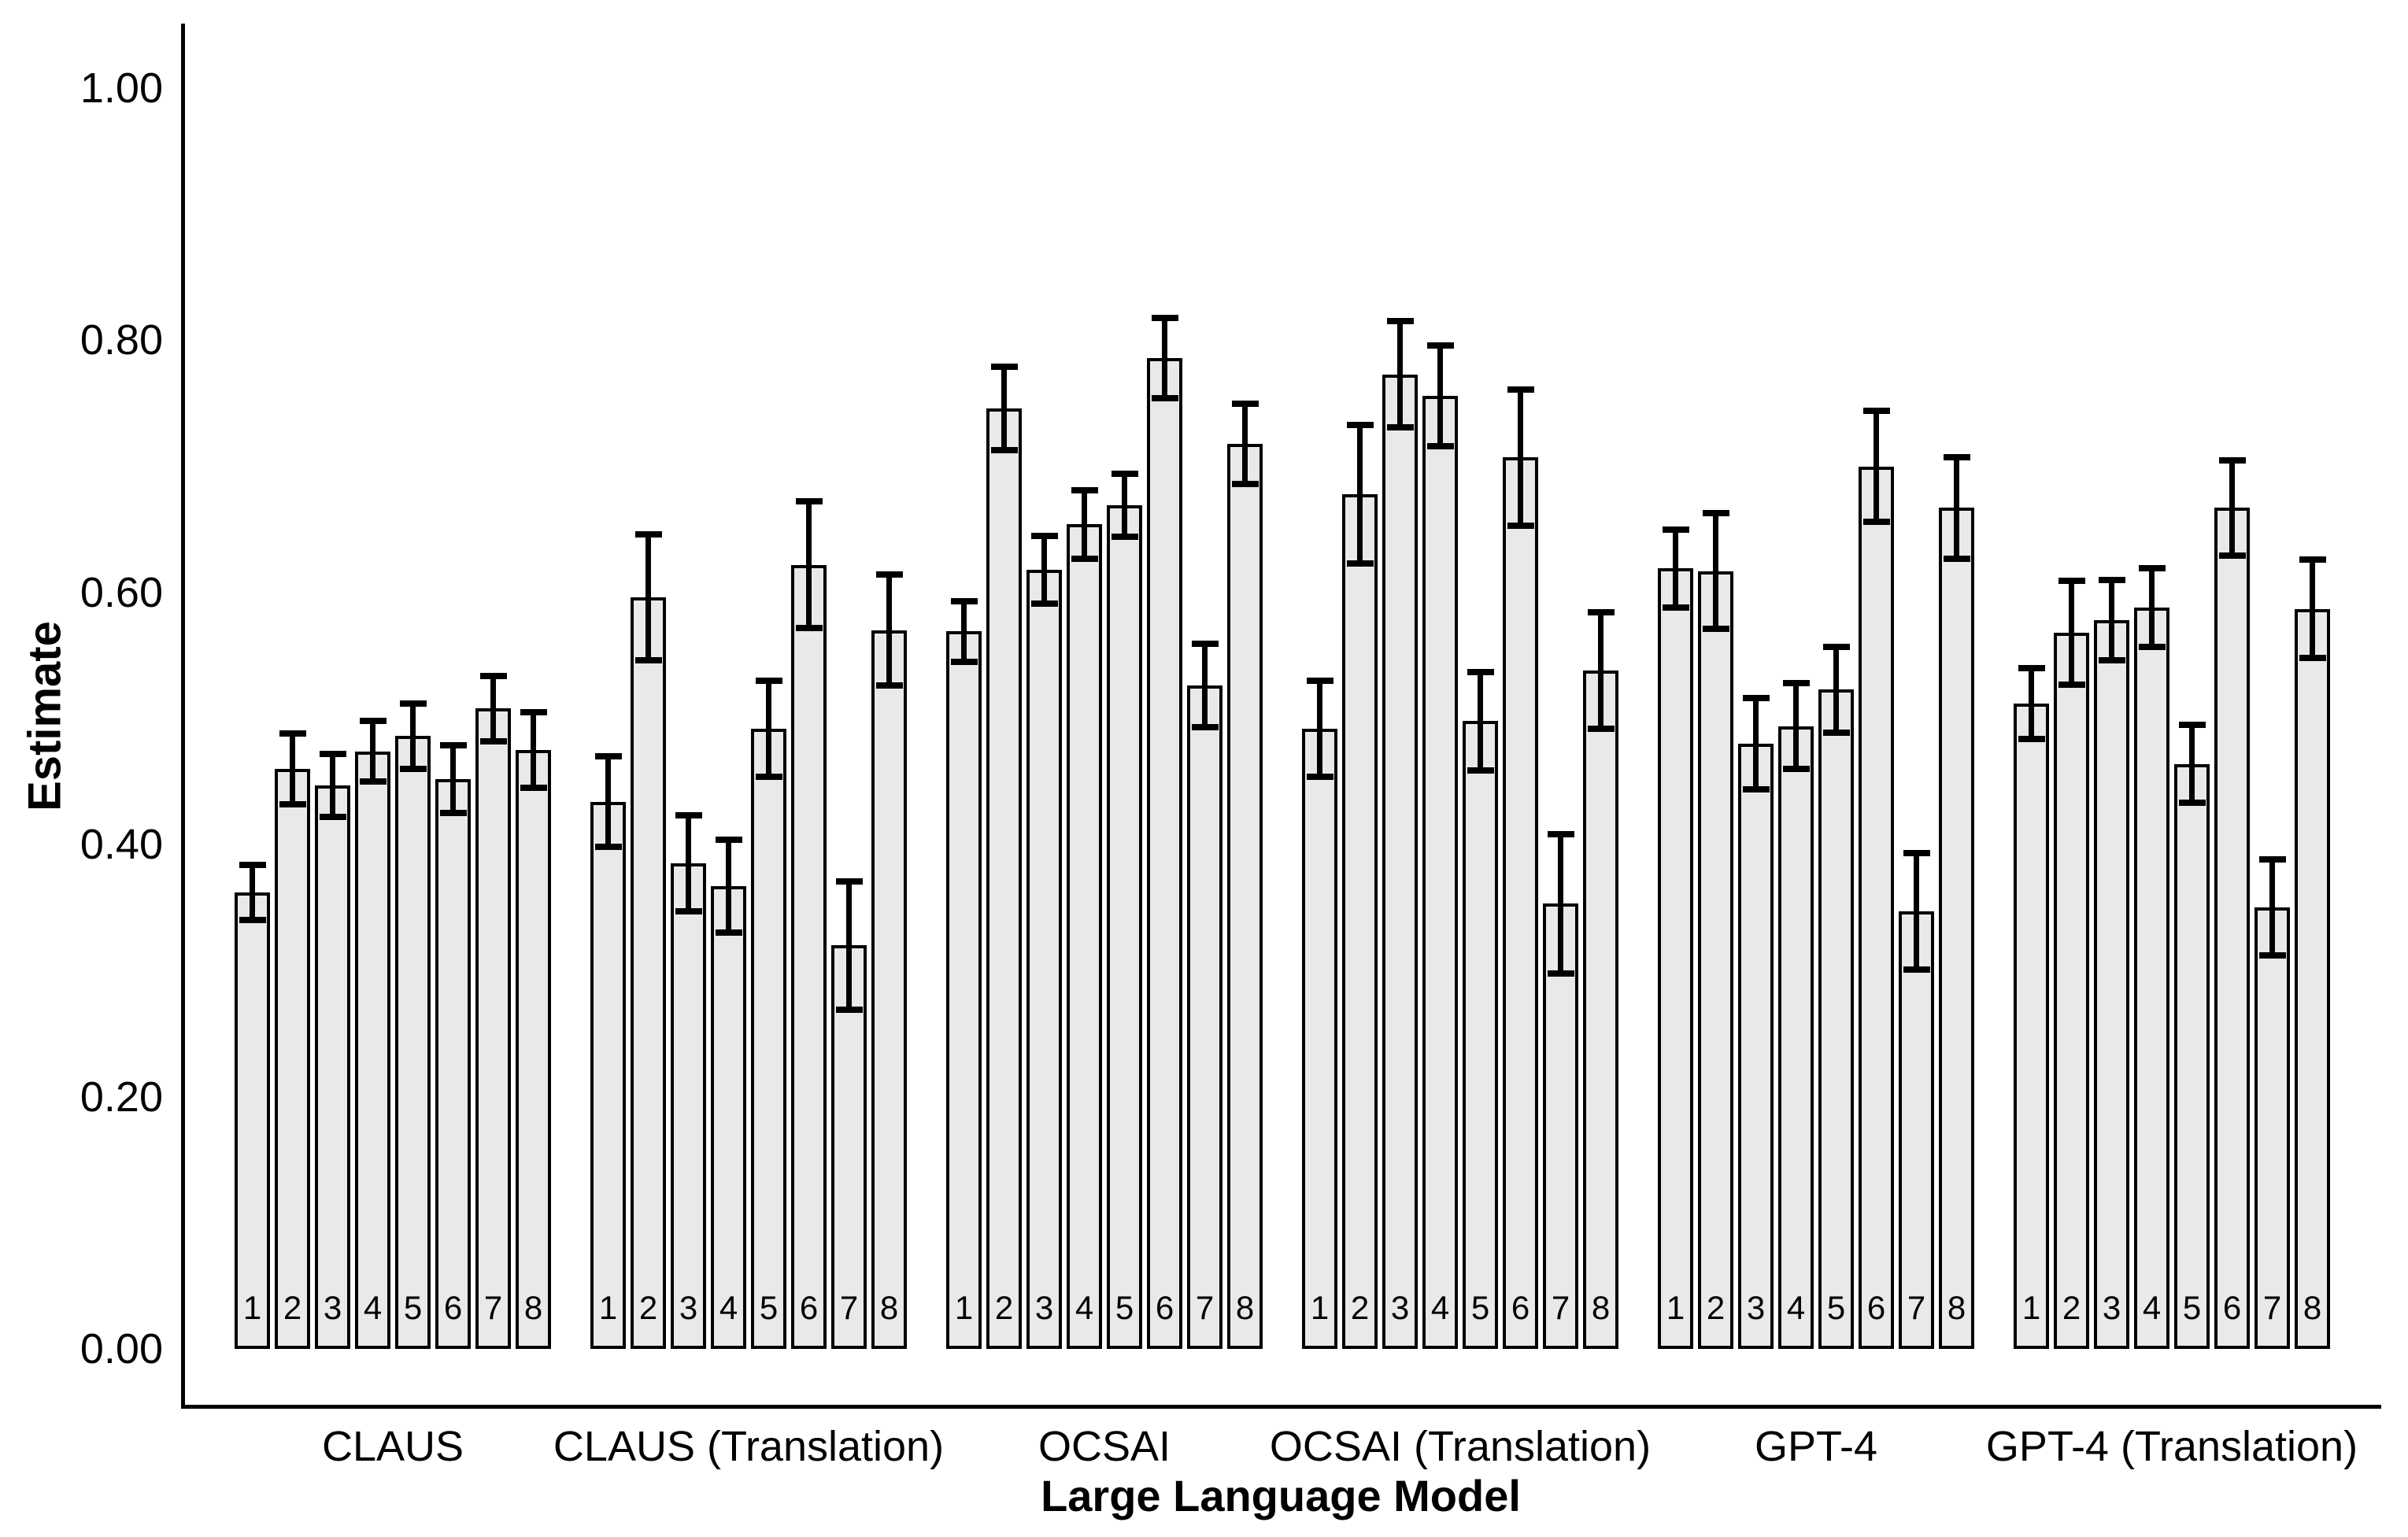 The width and height of the screenshot is (2408, 1537). Describe the element at coordinates (121, 88) in the screenshot. I see `y-tick-label: 1.00` at that location.